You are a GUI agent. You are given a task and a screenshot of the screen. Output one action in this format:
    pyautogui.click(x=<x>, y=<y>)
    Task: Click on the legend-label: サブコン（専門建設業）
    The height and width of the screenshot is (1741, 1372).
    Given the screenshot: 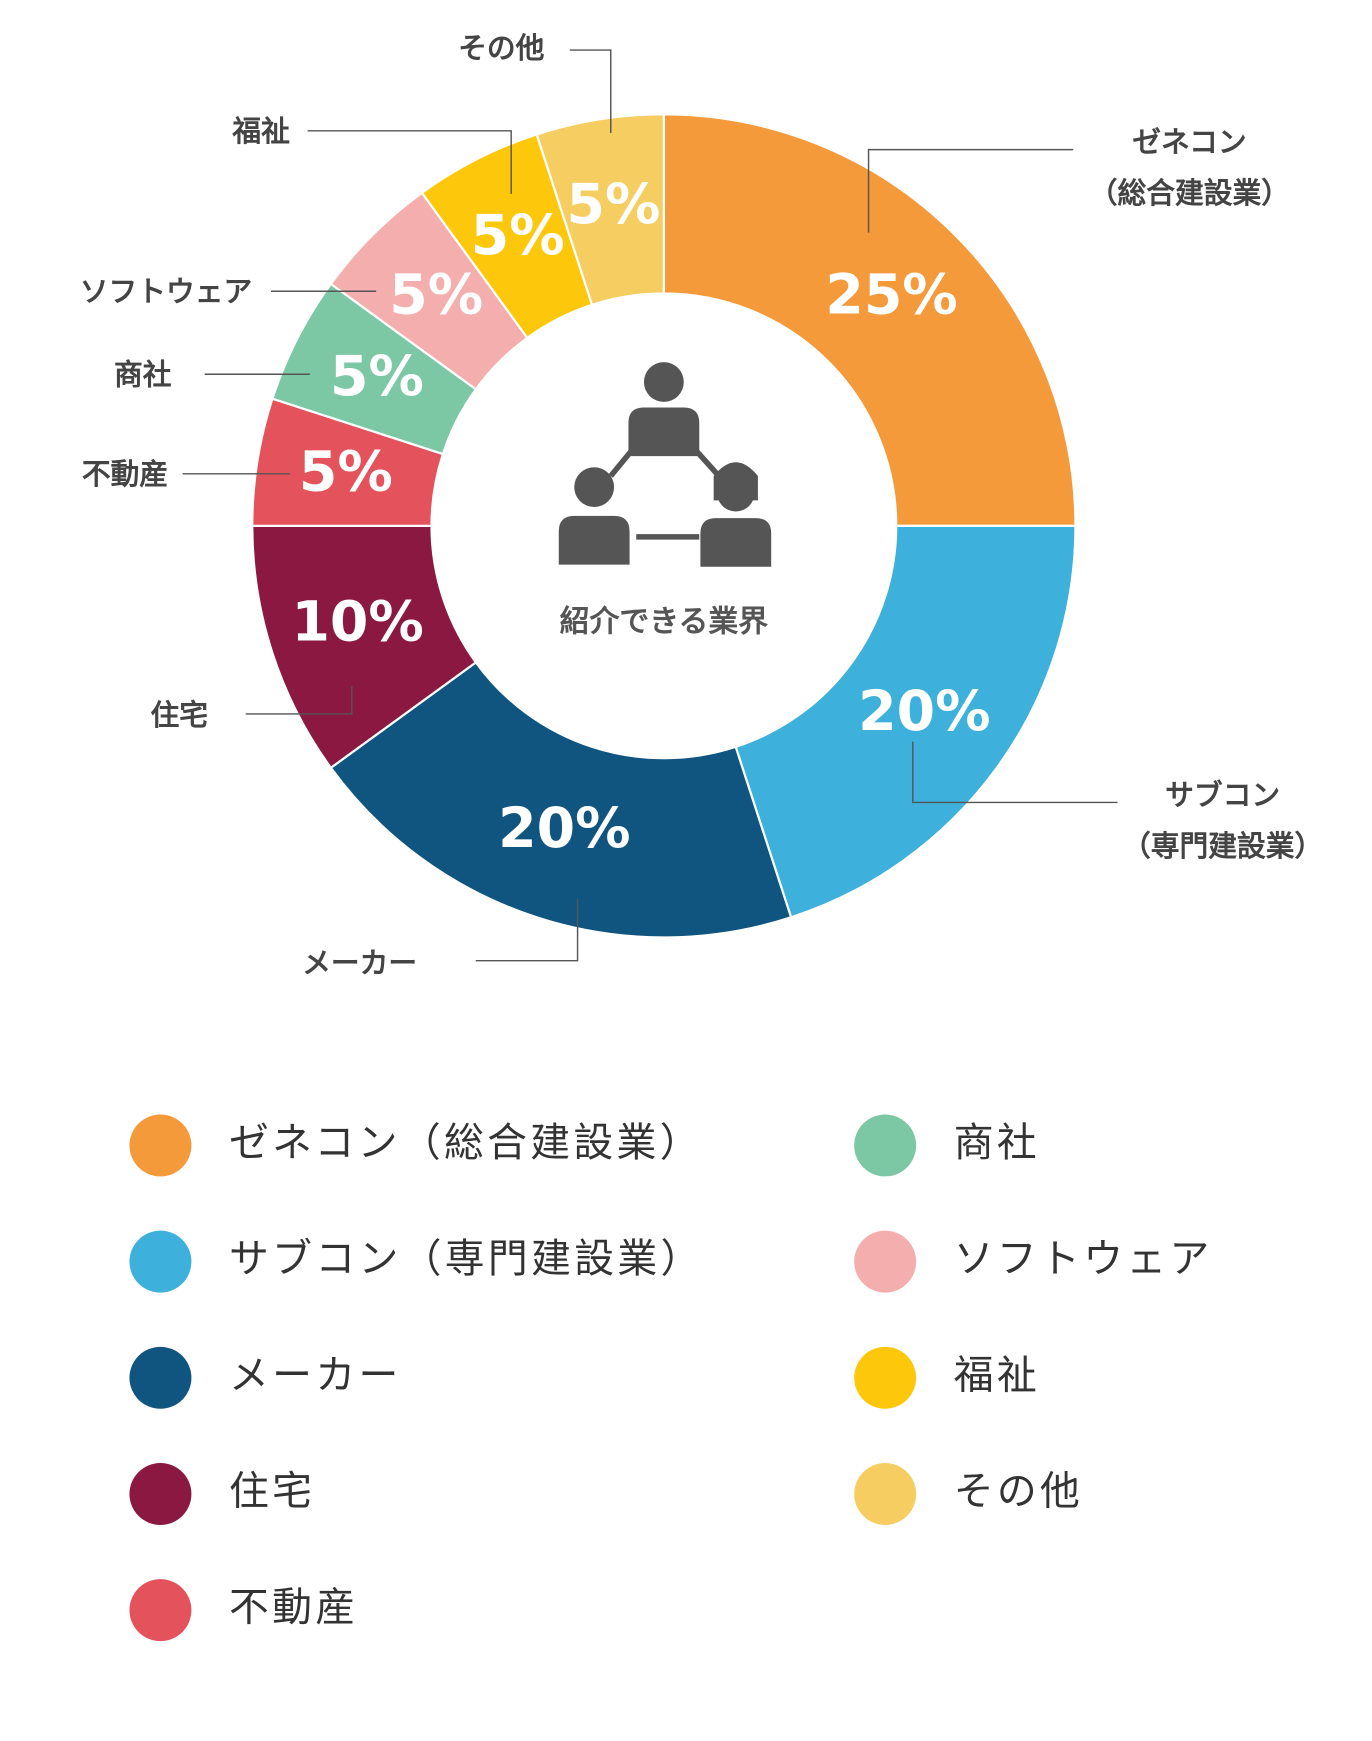 What is the action you would take?
    pyautogui.click(x=466, y=1259)
    